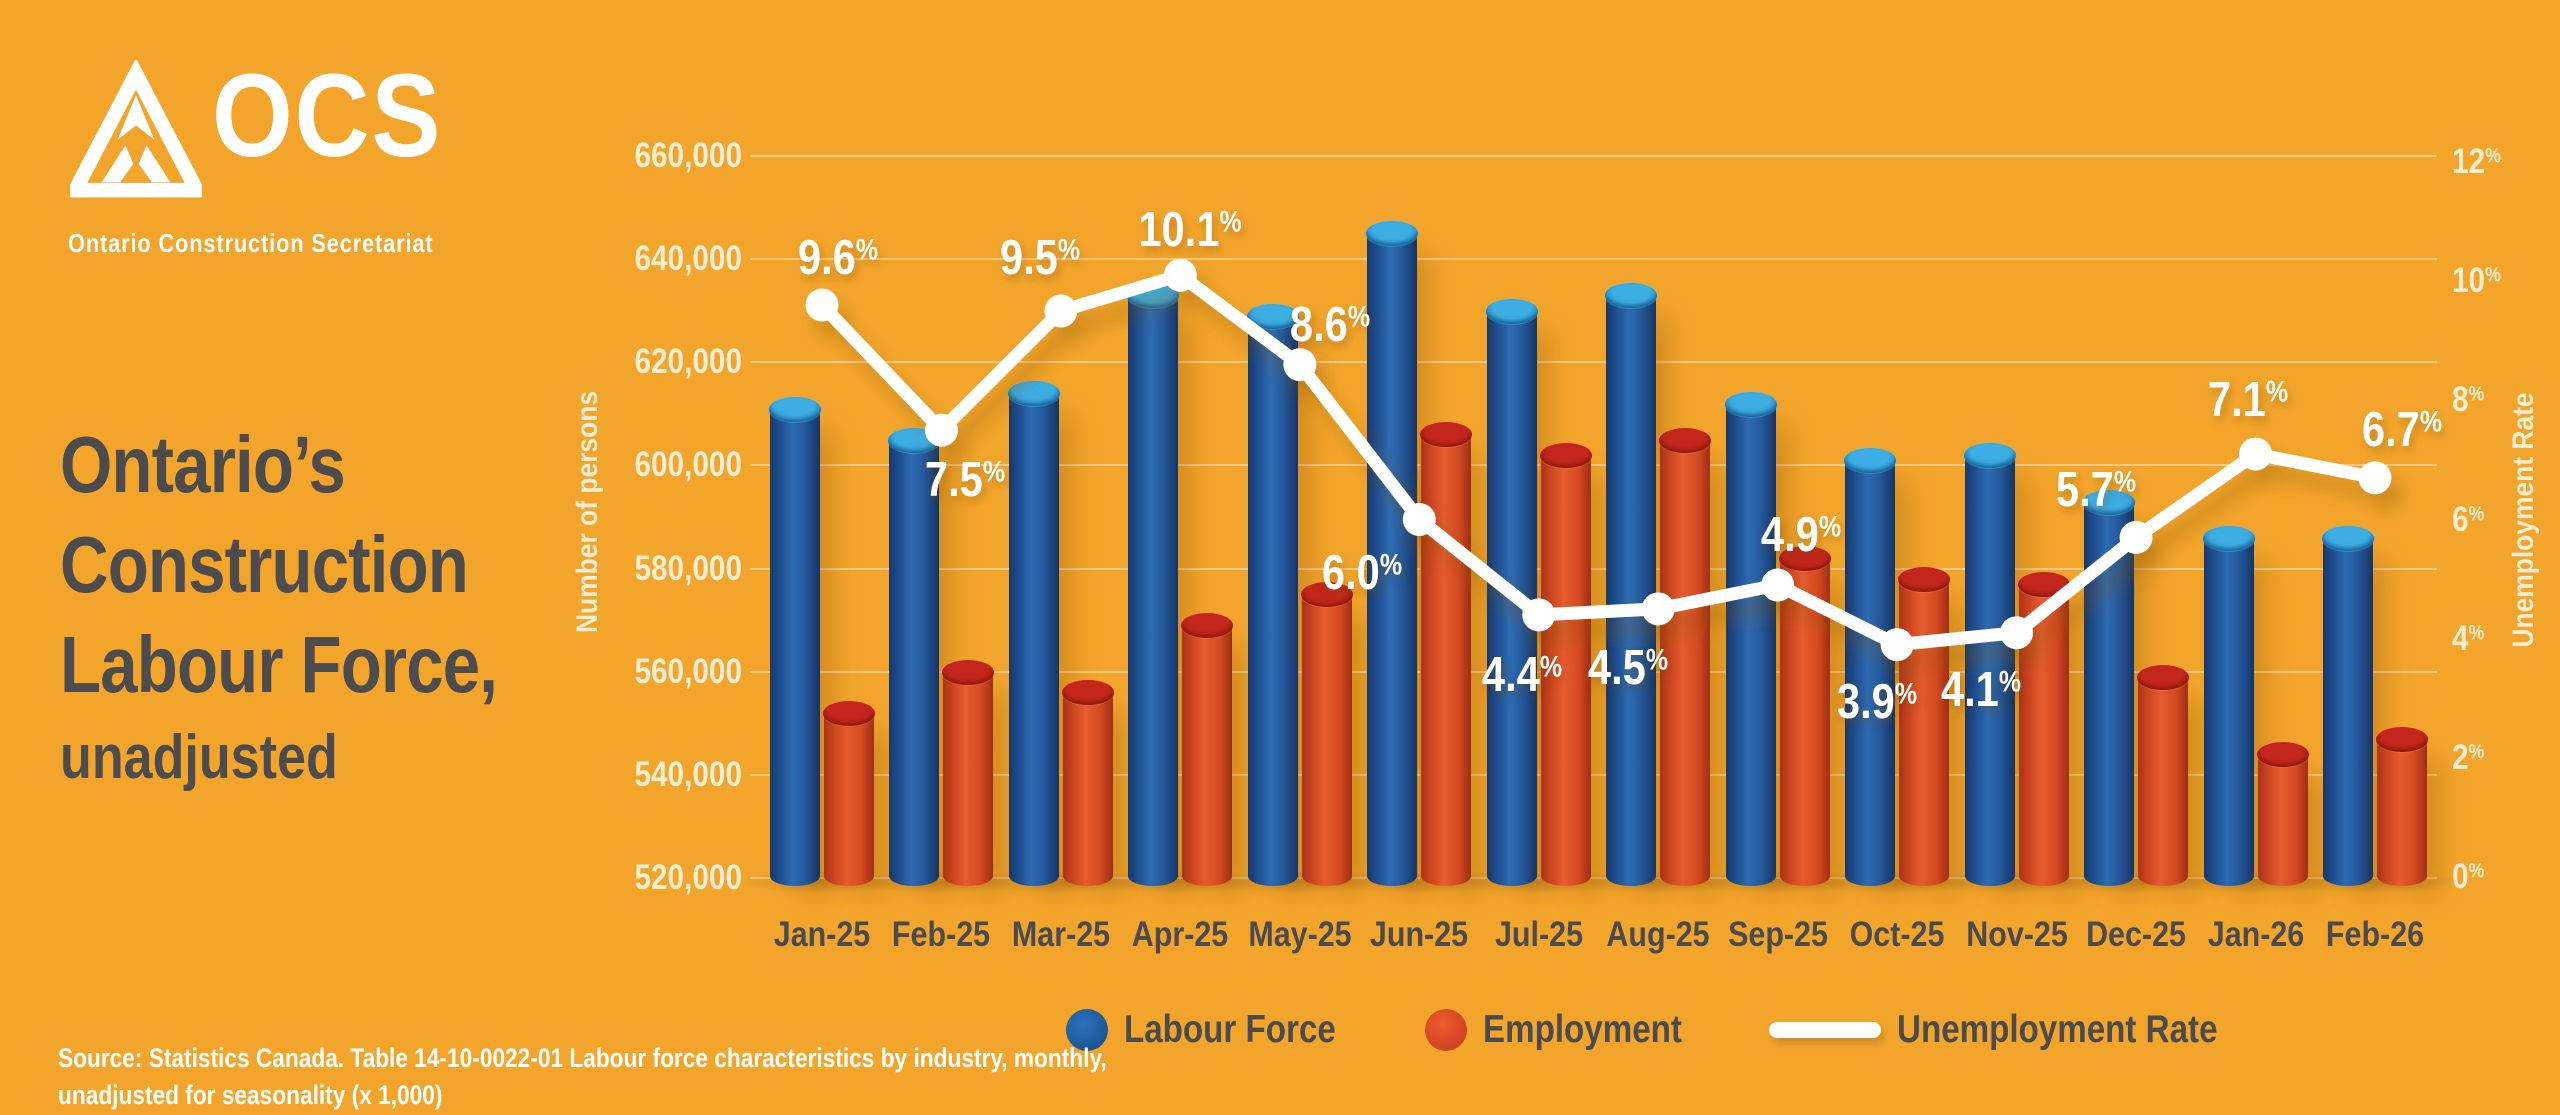  I want to click on labour-force-swatch-icon, so click(1086, 1030).